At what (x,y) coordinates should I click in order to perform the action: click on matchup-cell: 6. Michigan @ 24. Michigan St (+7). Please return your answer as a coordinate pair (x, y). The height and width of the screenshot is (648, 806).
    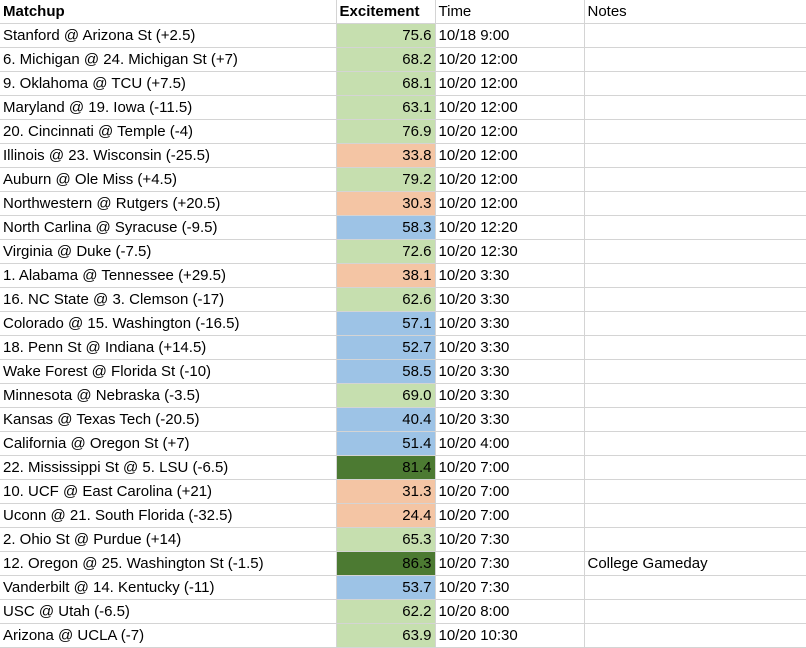
    Looking at the image, I should click on (168, 59).